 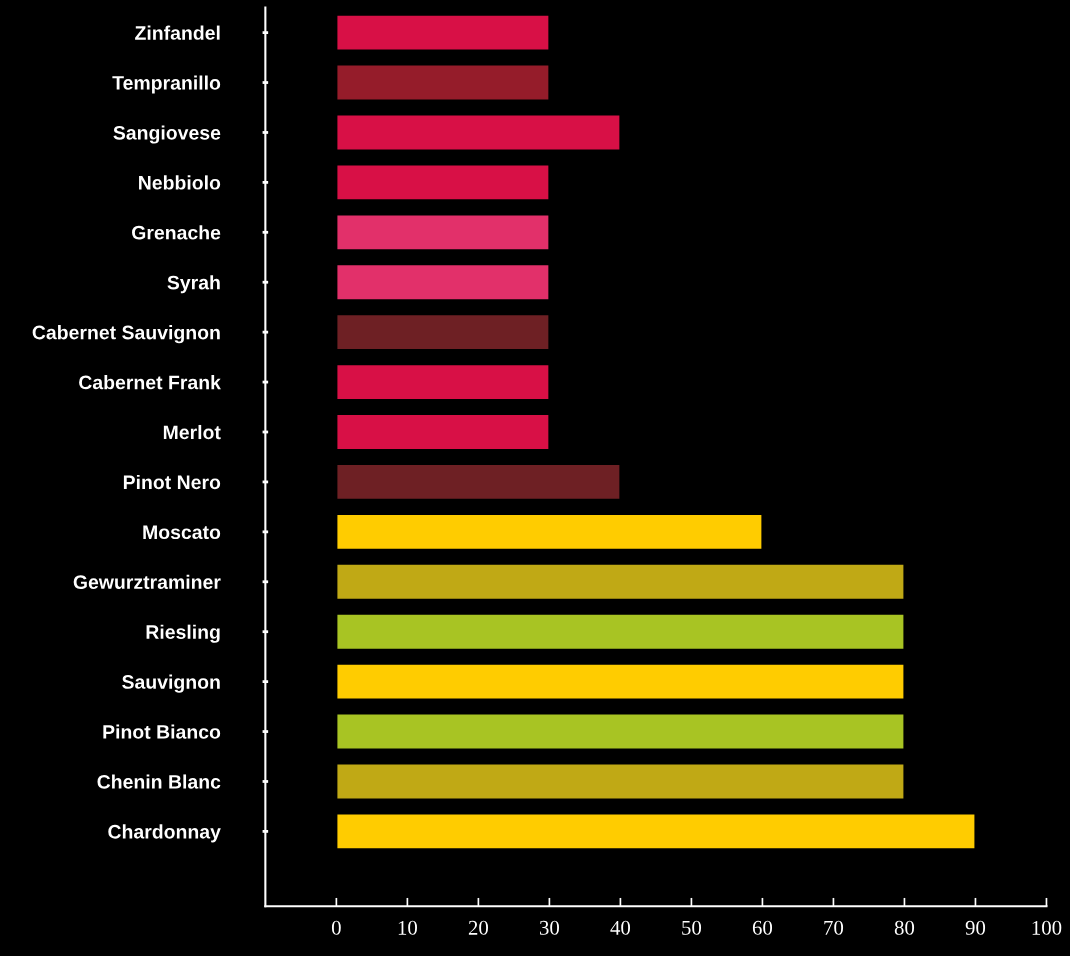 What do you see at coordinates (692, 927) in the screenshot?
I see `x-tick-label: 50` at bounding box center [692, 927].